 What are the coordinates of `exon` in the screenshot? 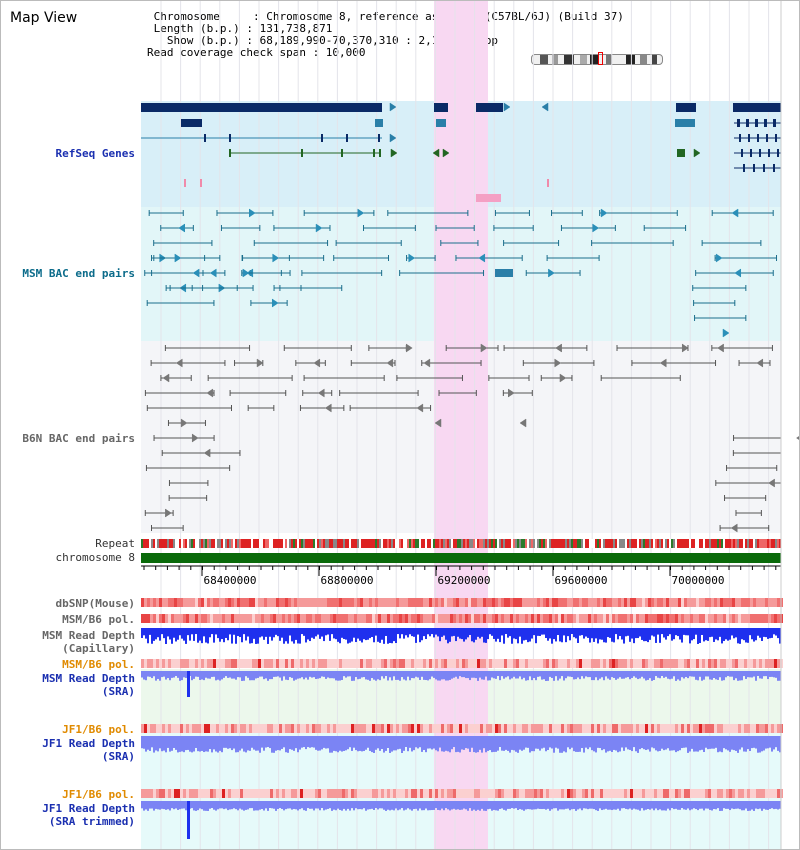 It's located at (740, 138).